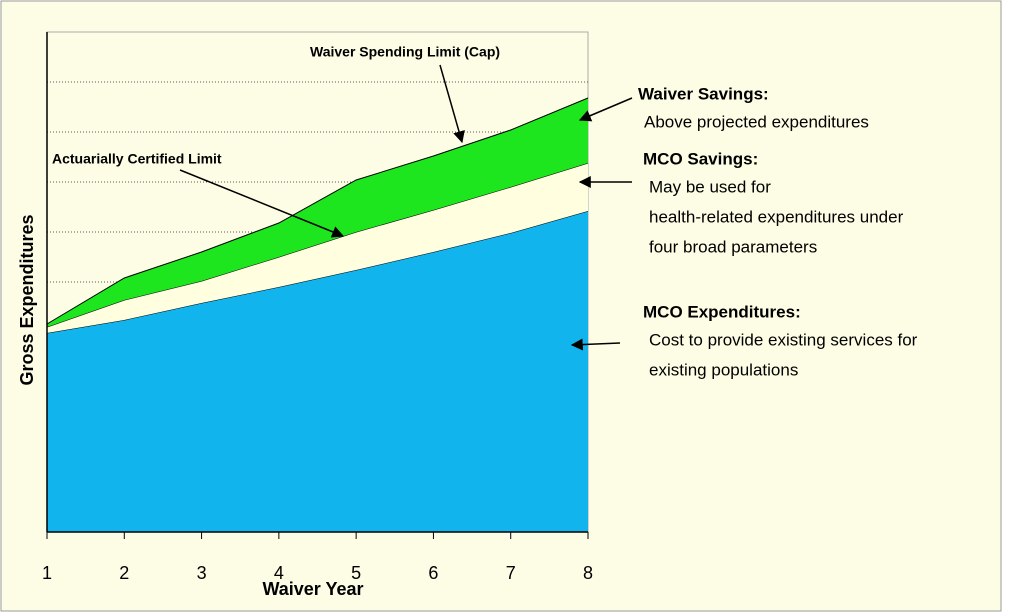  Describe the element at coordinates (356, 573) in the screenshot. I see `x-tick-label: 5` at that location.